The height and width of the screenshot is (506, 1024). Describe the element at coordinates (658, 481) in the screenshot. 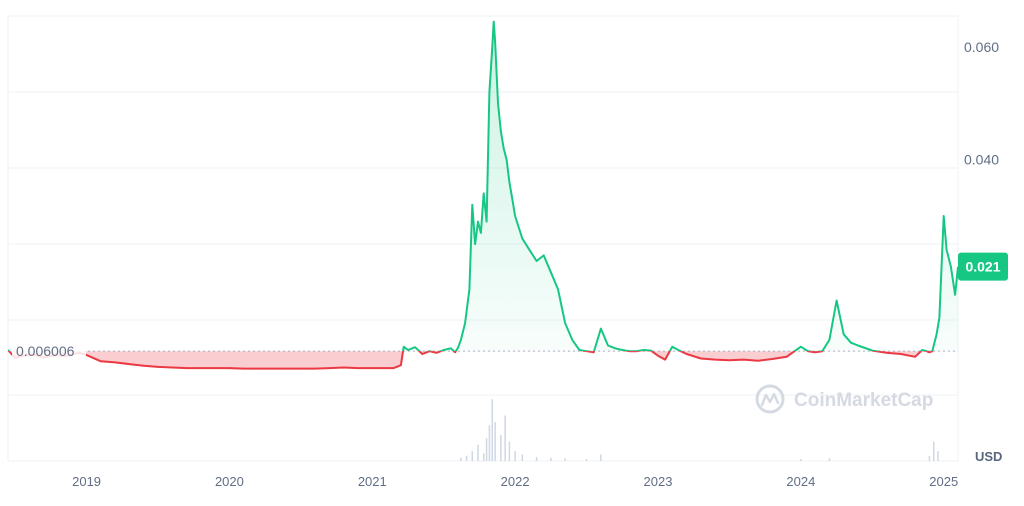

I see `x-tick-label: 2023` at that location.